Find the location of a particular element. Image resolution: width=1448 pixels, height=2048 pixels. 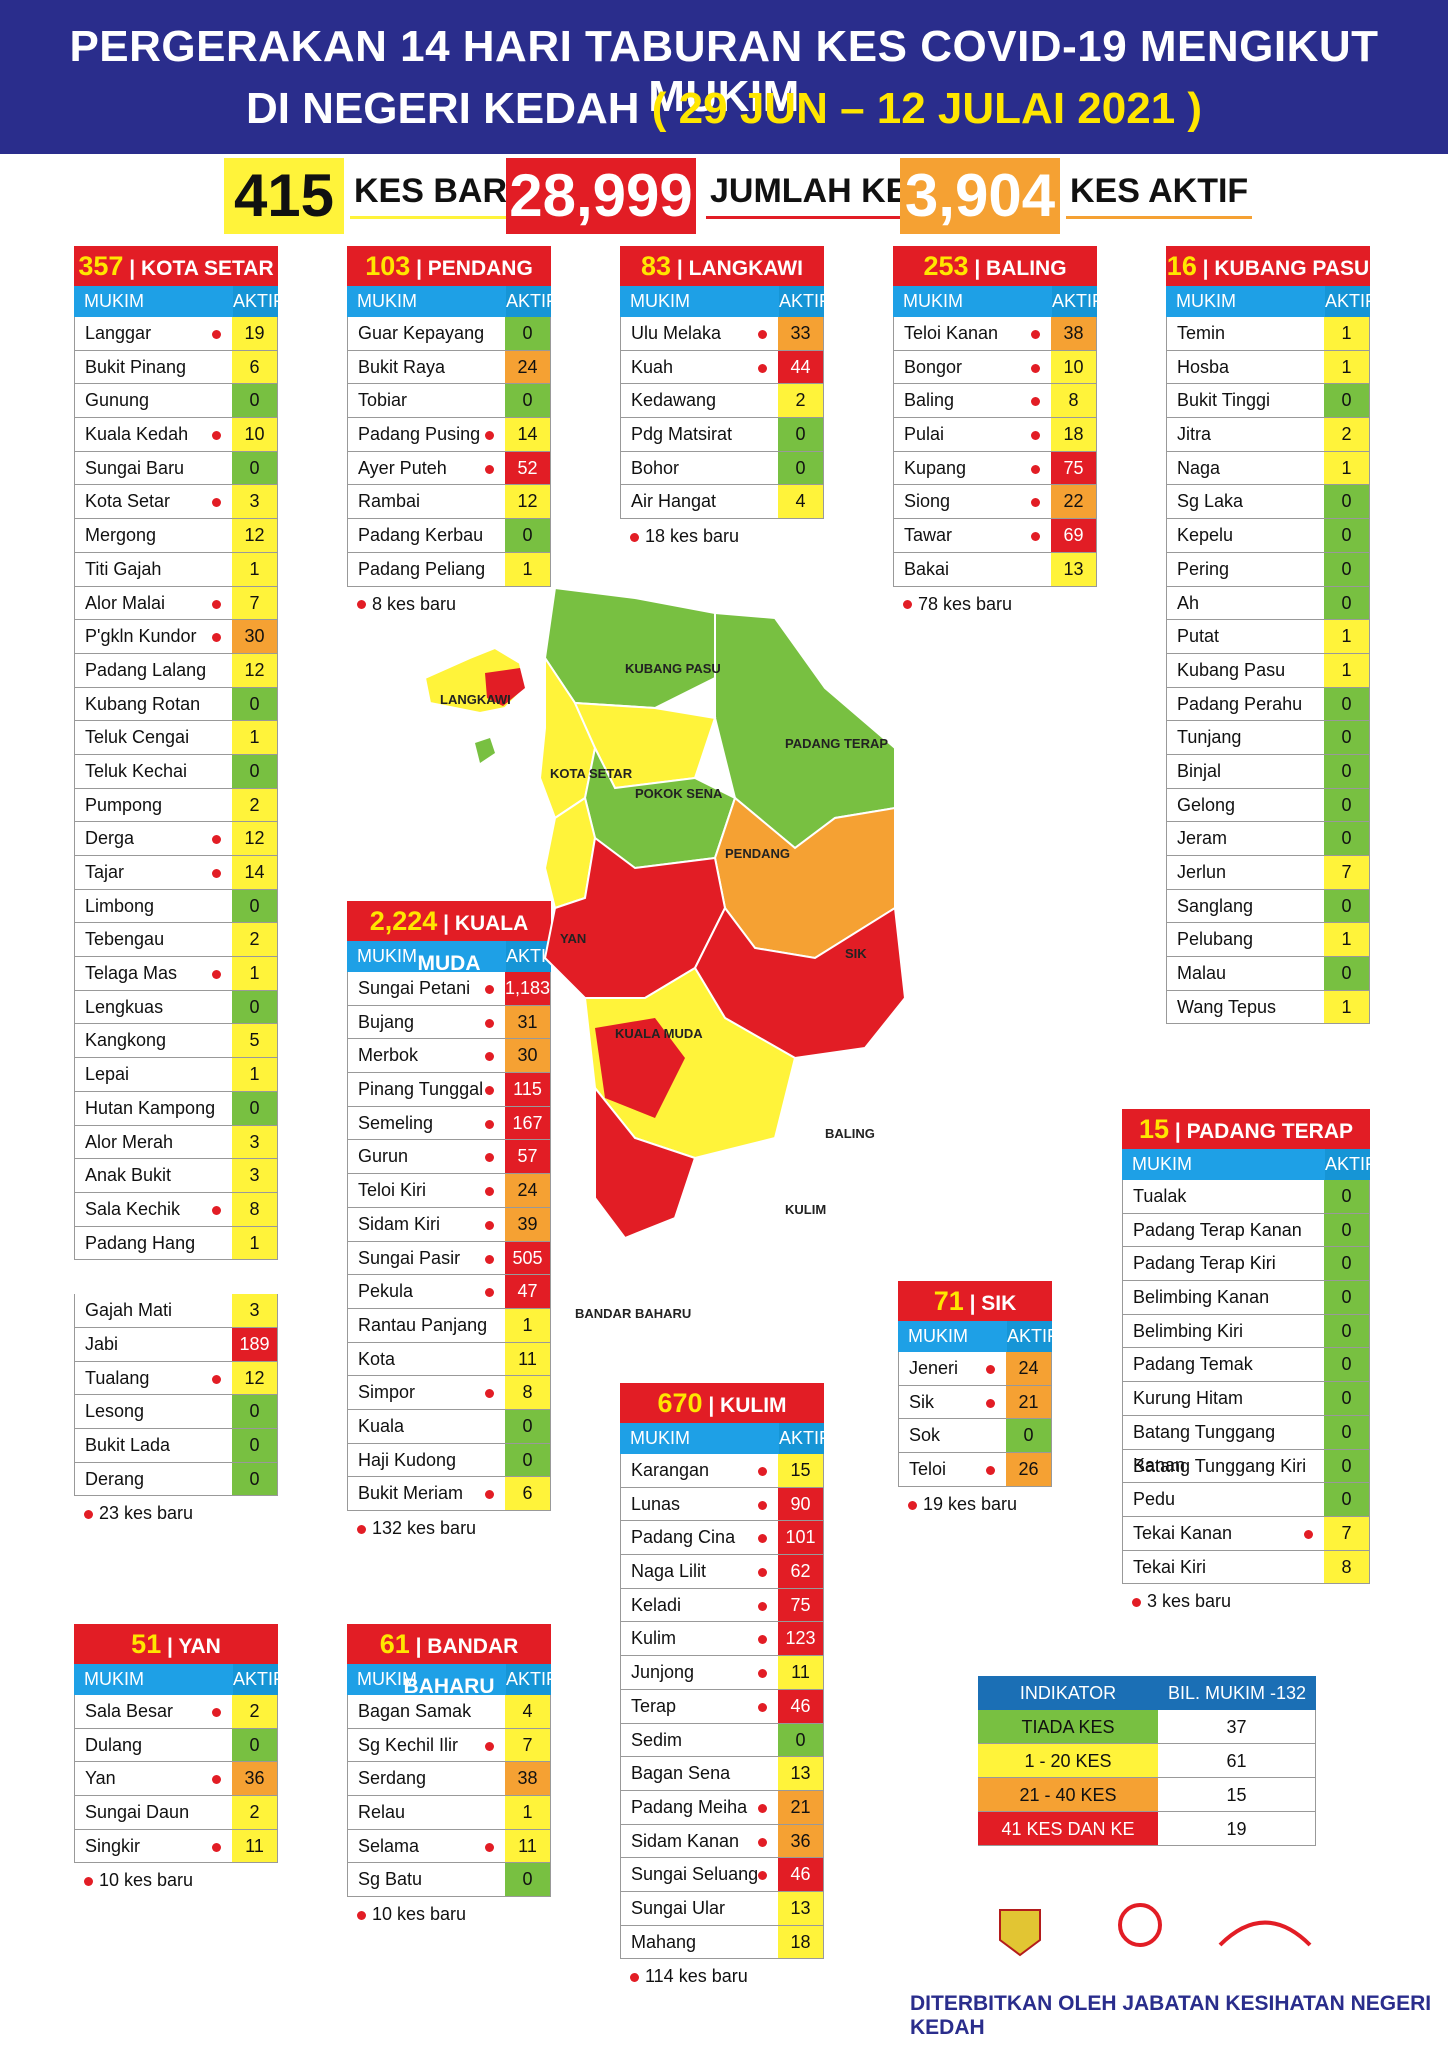

mukim-row: Gelong 0 is located at coordinates (1268, 805).